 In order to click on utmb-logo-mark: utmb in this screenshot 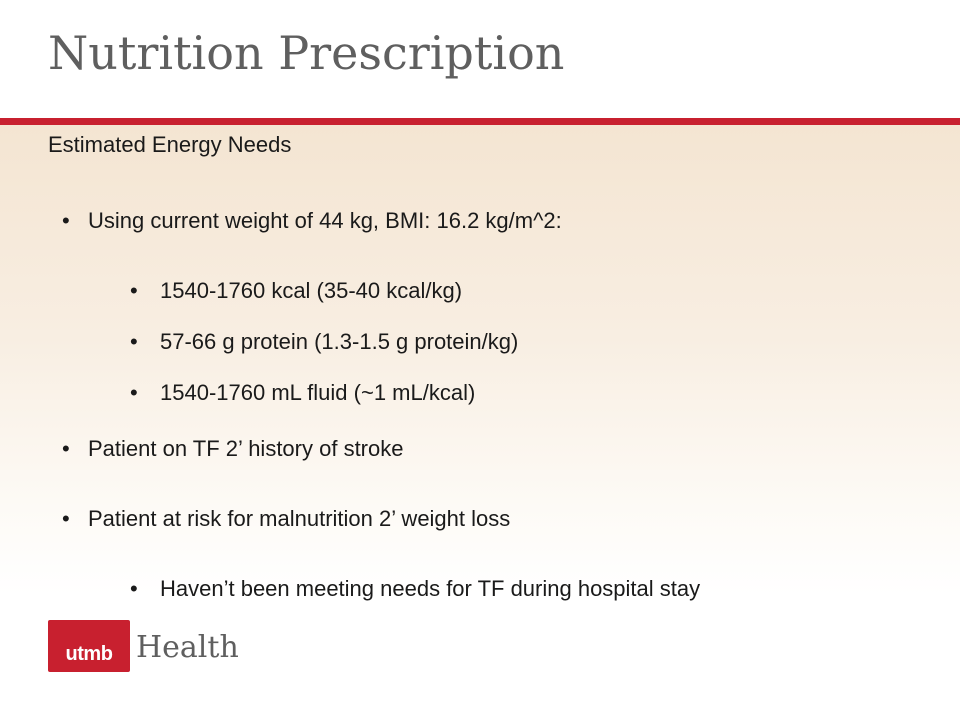, I will do `click(89, 646)`.